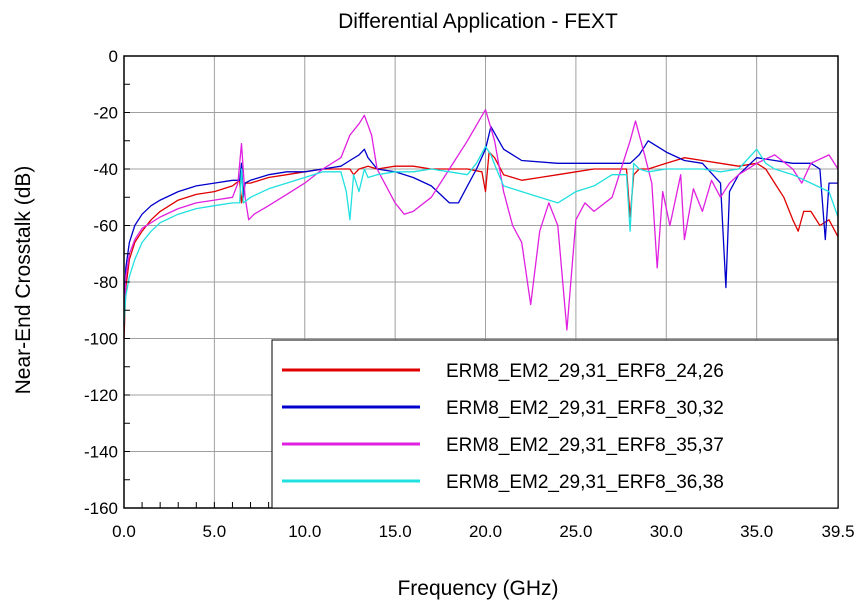 Image resolution: width=860 pixels, height=607 pixels. Describe the element at coordinates (585, 445) in the screenshot. I see `legend-label: ERM8_EM2_29,31_ERF8_35,37` at that location.